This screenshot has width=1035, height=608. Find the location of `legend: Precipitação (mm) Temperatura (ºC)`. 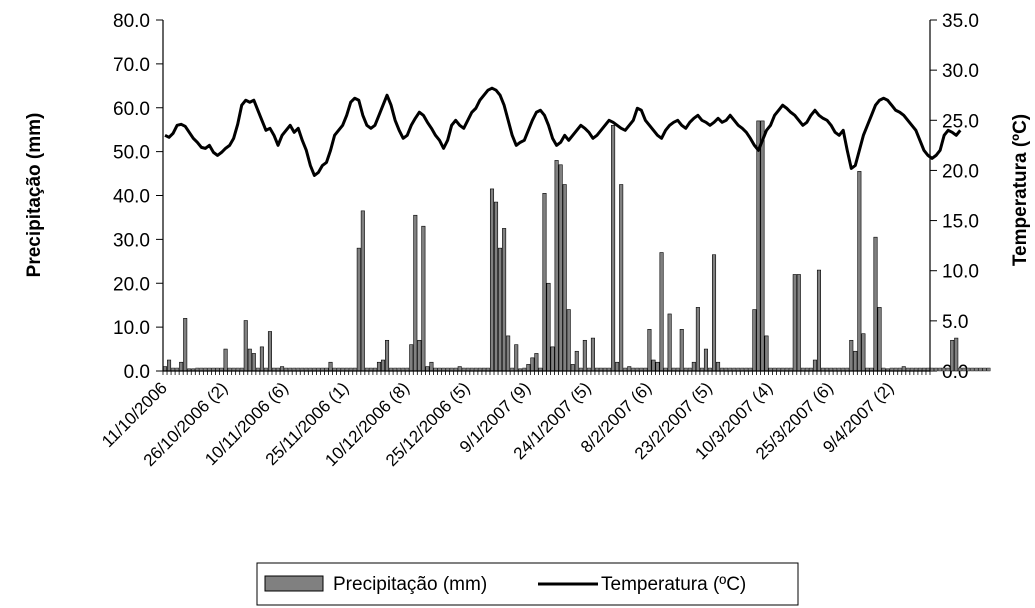

legend: Precipitação (mm) Temperatura (ºC) is located at coordinates (527, 584).